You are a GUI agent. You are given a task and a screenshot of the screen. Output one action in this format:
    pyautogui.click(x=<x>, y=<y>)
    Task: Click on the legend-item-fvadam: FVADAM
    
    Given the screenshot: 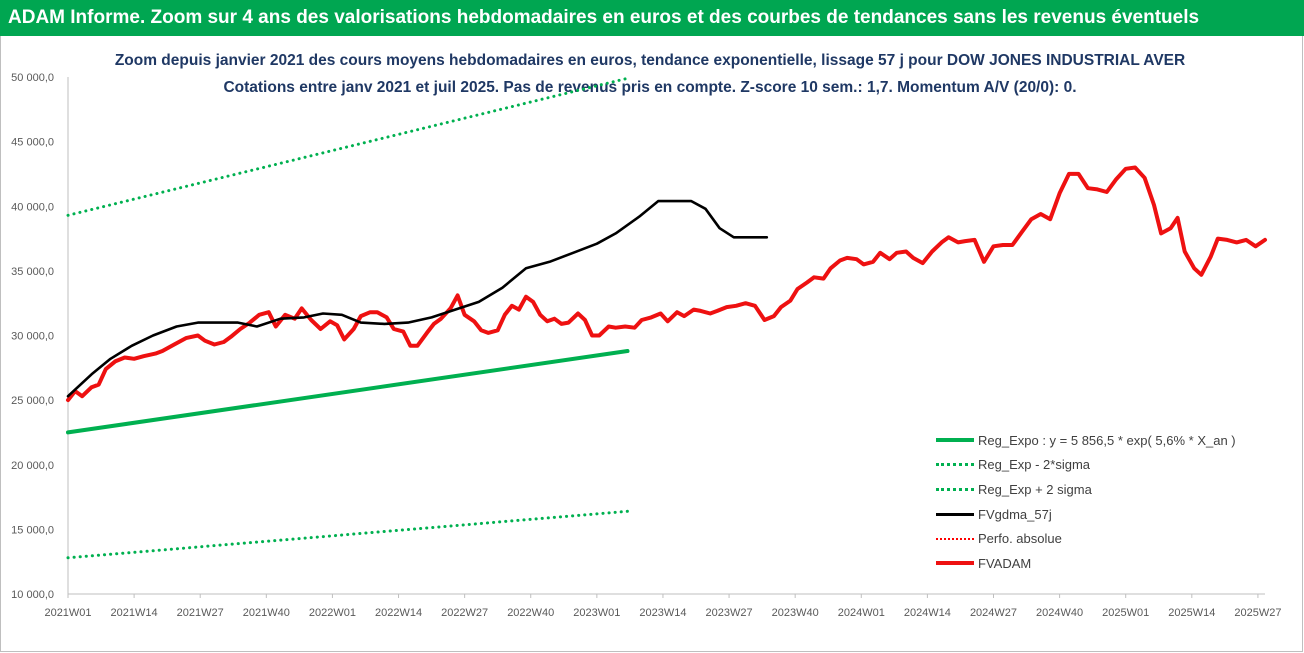 What is the action you would take?
    pyautogui.click(x=1086, y=563)
    